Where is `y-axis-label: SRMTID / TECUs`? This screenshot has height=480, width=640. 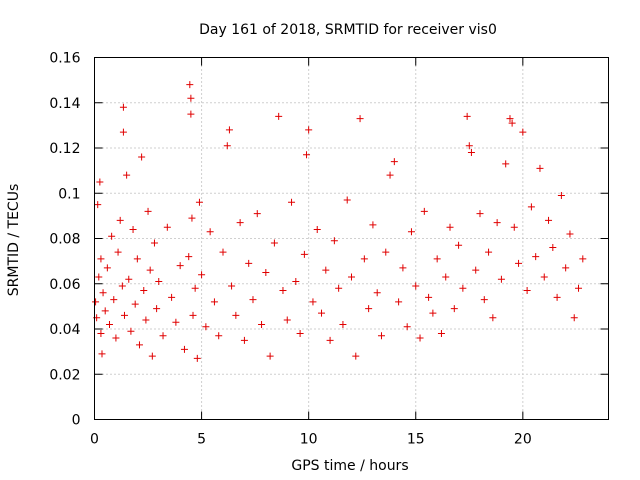
y-axis-label: SRMTID / TECUs is located at coordinates (14, 240).